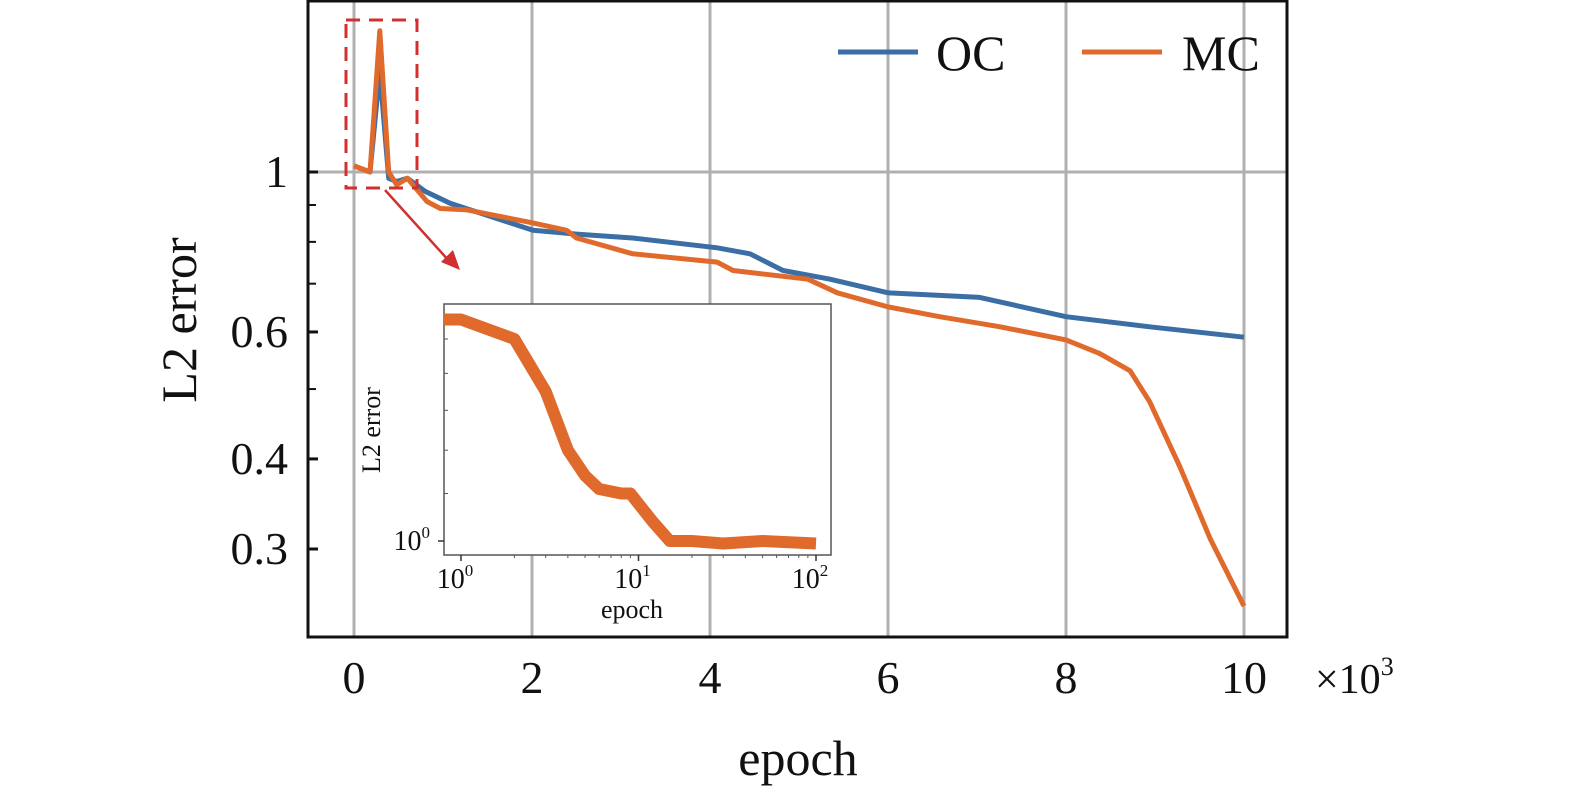 The height and width of the screenshot is (796, 1575). I want to click on x-multiplier: ×10³, so click(1354, 677).